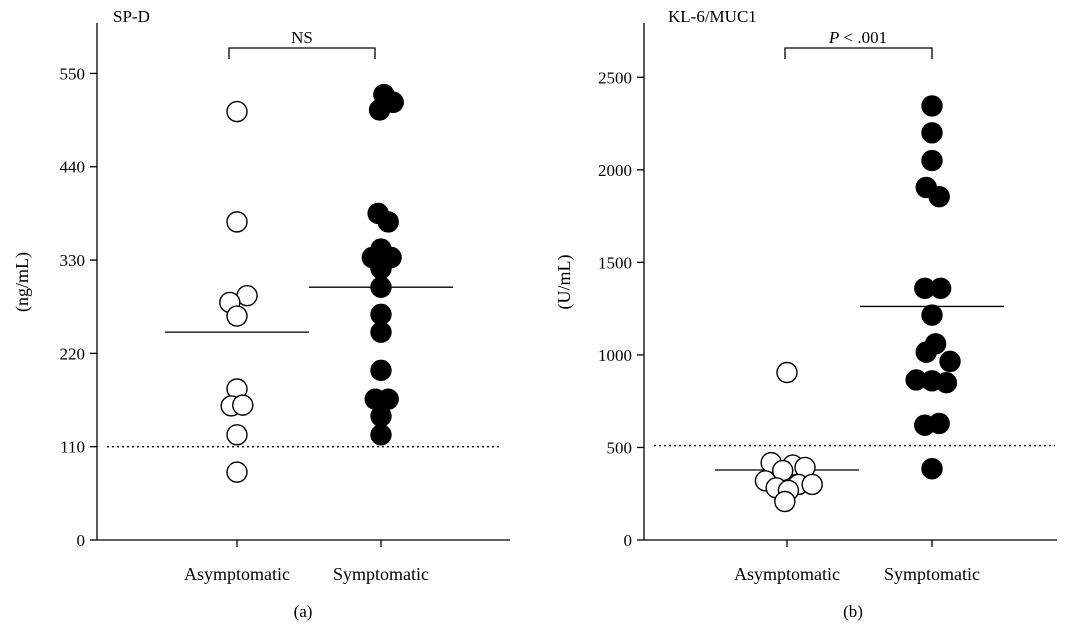 This screenshot has height=626, width=1066. What do you see at coordinates (615, 262) in the screenshot?
I see `y-tick-label: 1500` at bounding box center [615, 262].